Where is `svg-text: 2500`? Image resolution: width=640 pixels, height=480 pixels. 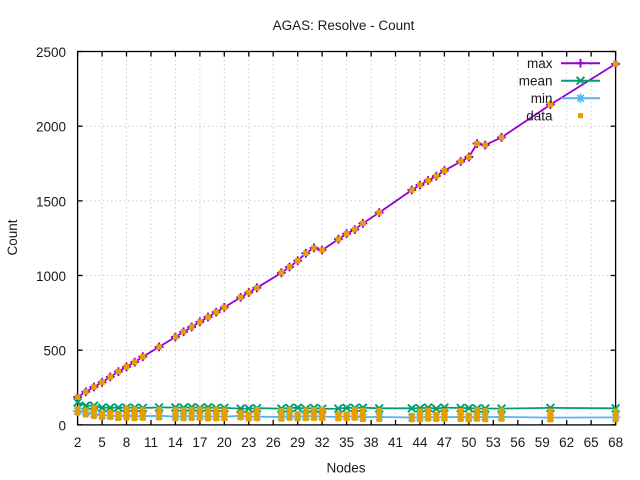
svg-text: 2500 is located at coordinates (51, 52).